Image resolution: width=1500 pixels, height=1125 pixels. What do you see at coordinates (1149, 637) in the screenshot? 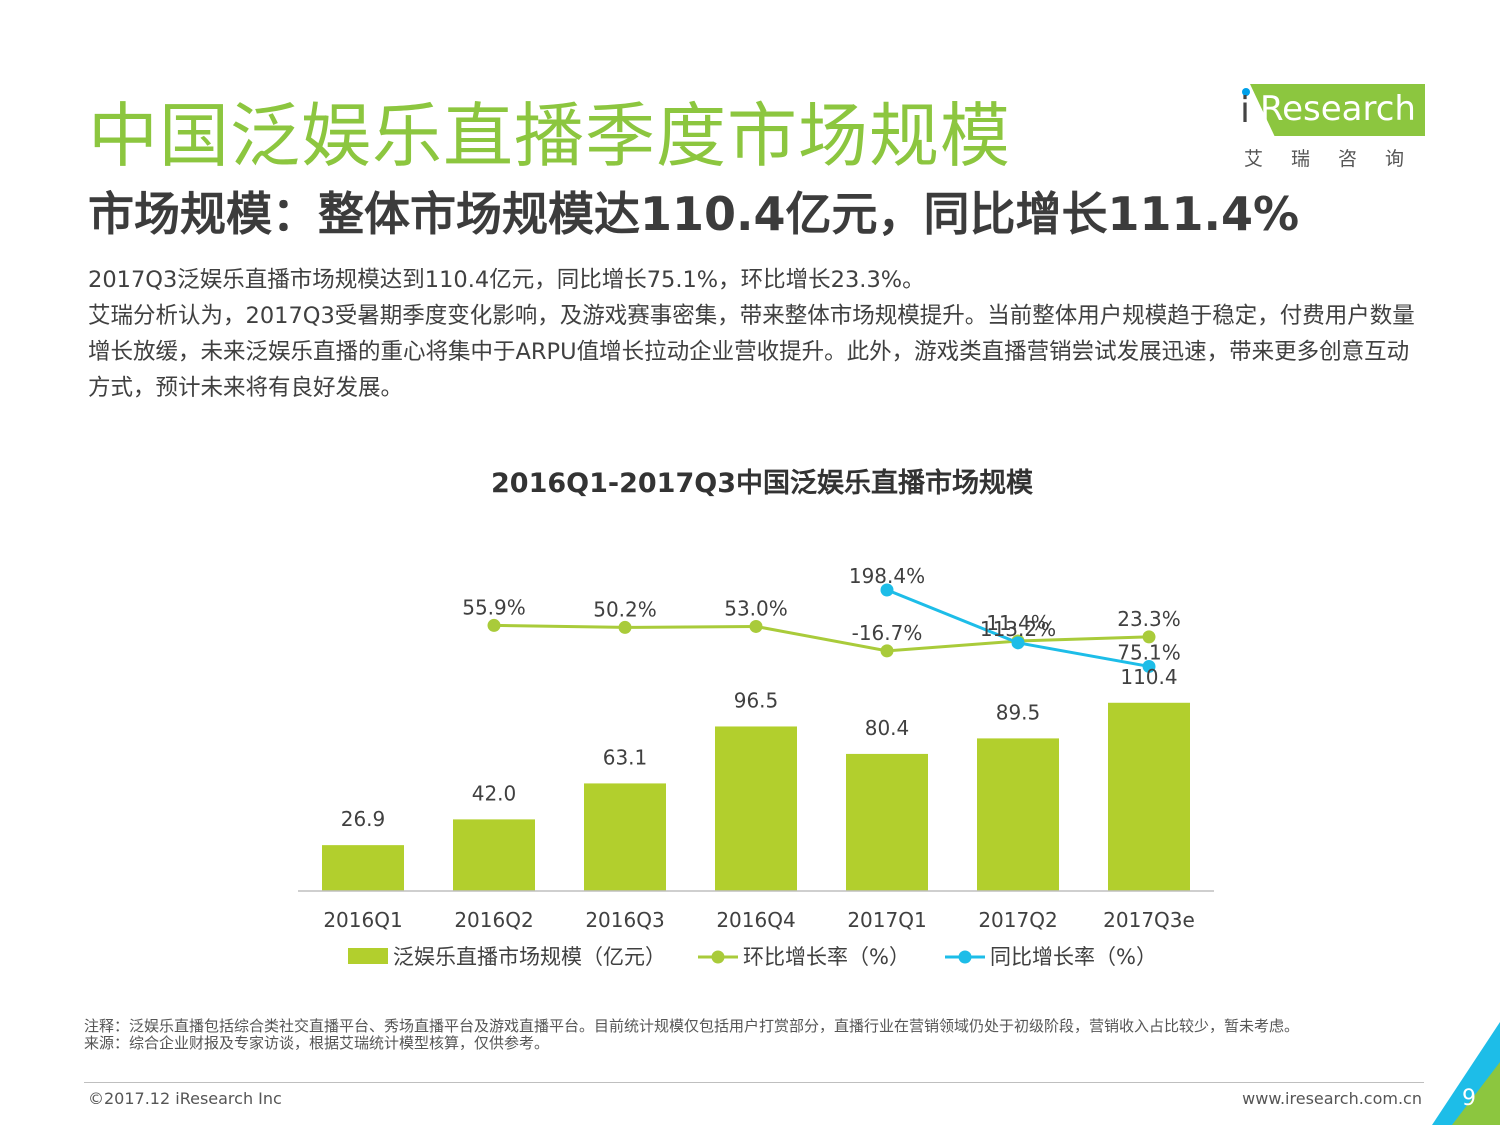
I see `mom-point-2017Q3e` at bounding box center [1149, 637].